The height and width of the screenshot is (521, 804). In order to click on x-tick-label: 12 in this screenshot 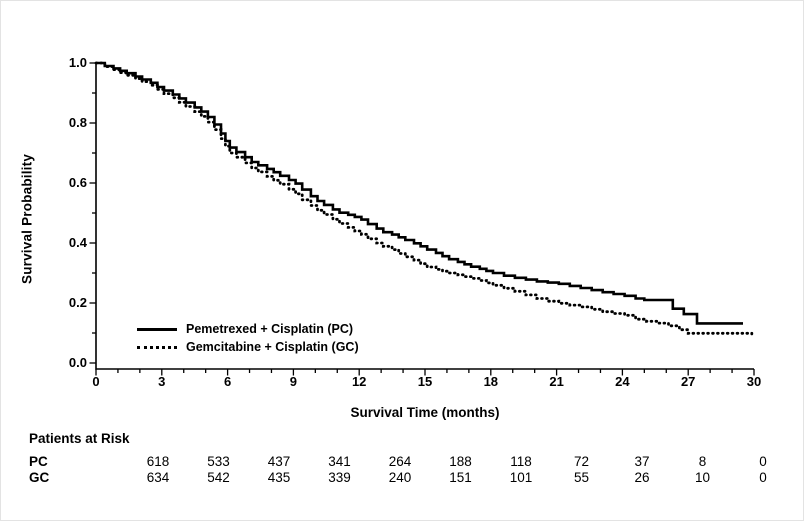, I will do `click(359, 381)`.